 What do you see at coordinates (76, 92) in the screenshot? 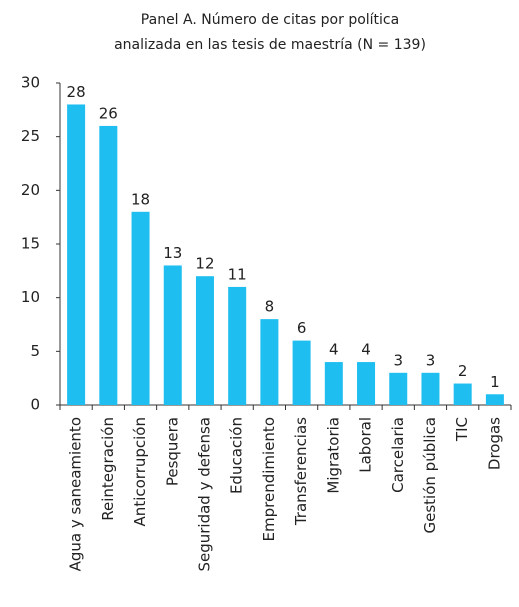
I see `data-label: 28` at bounding box center [76, 92].